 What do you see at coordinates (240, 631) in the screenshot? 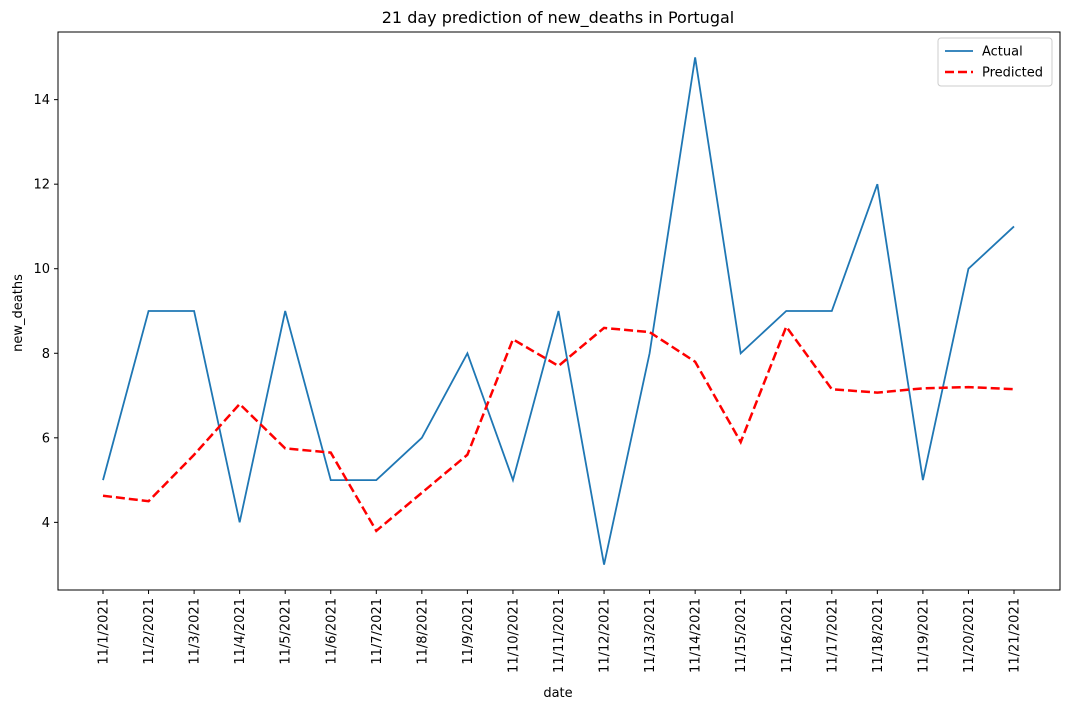
I see `x-tick-label: 11/4/2021` at bounding box center [240, 631].